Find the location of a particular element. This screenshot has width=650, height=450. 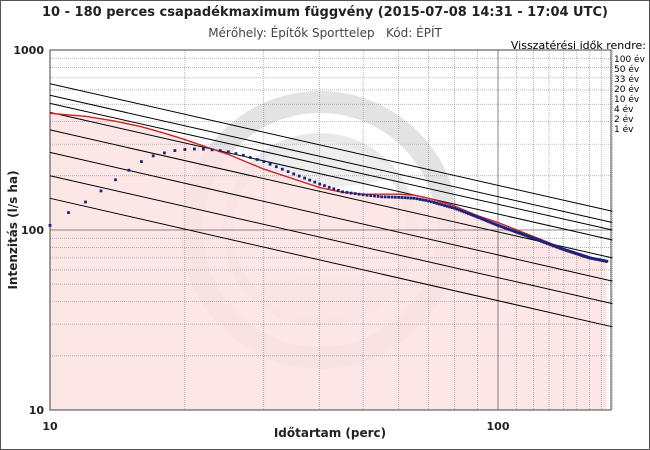

legend-item: 100 év is located at coordinates (630, 59).